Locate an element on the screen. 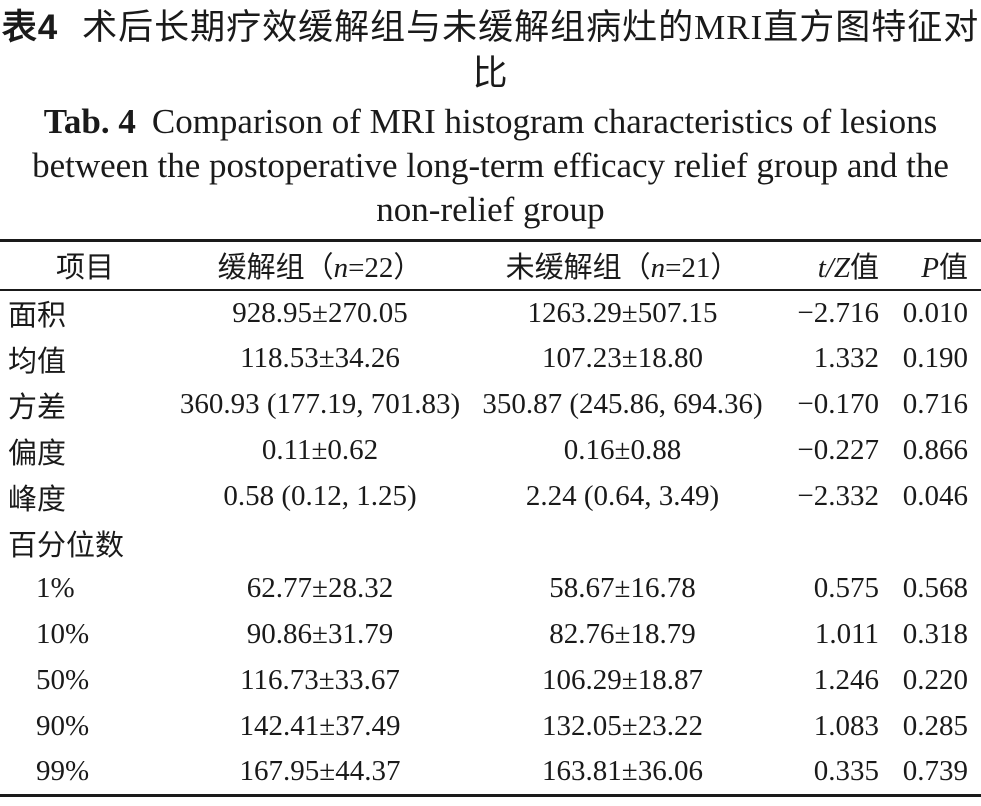 Image resolution: width=981 pixels, height=806 pixels. relief-value: 167.95±44.37 is located at coordinates (320, 771).